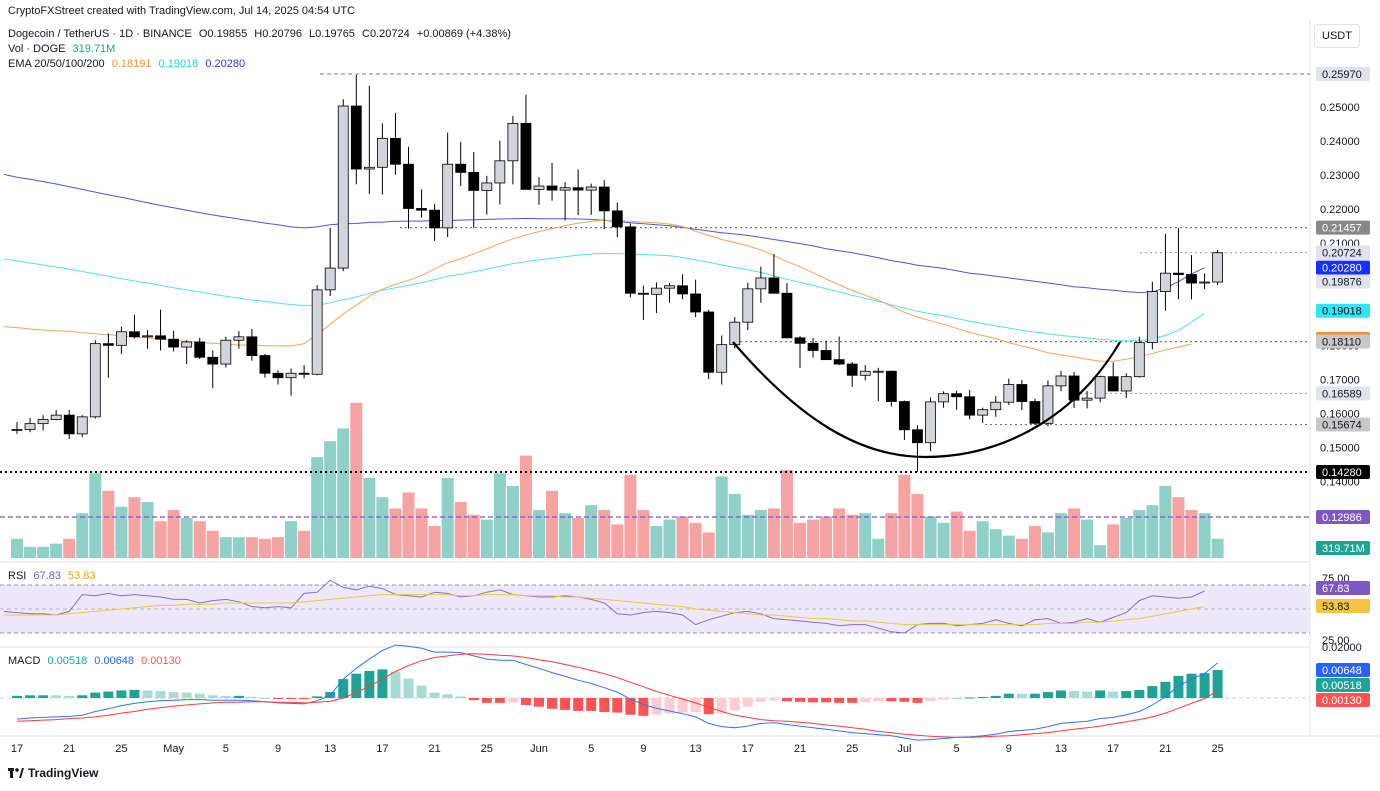  I want to click on currency-button: USDT, so click(1337, 36).